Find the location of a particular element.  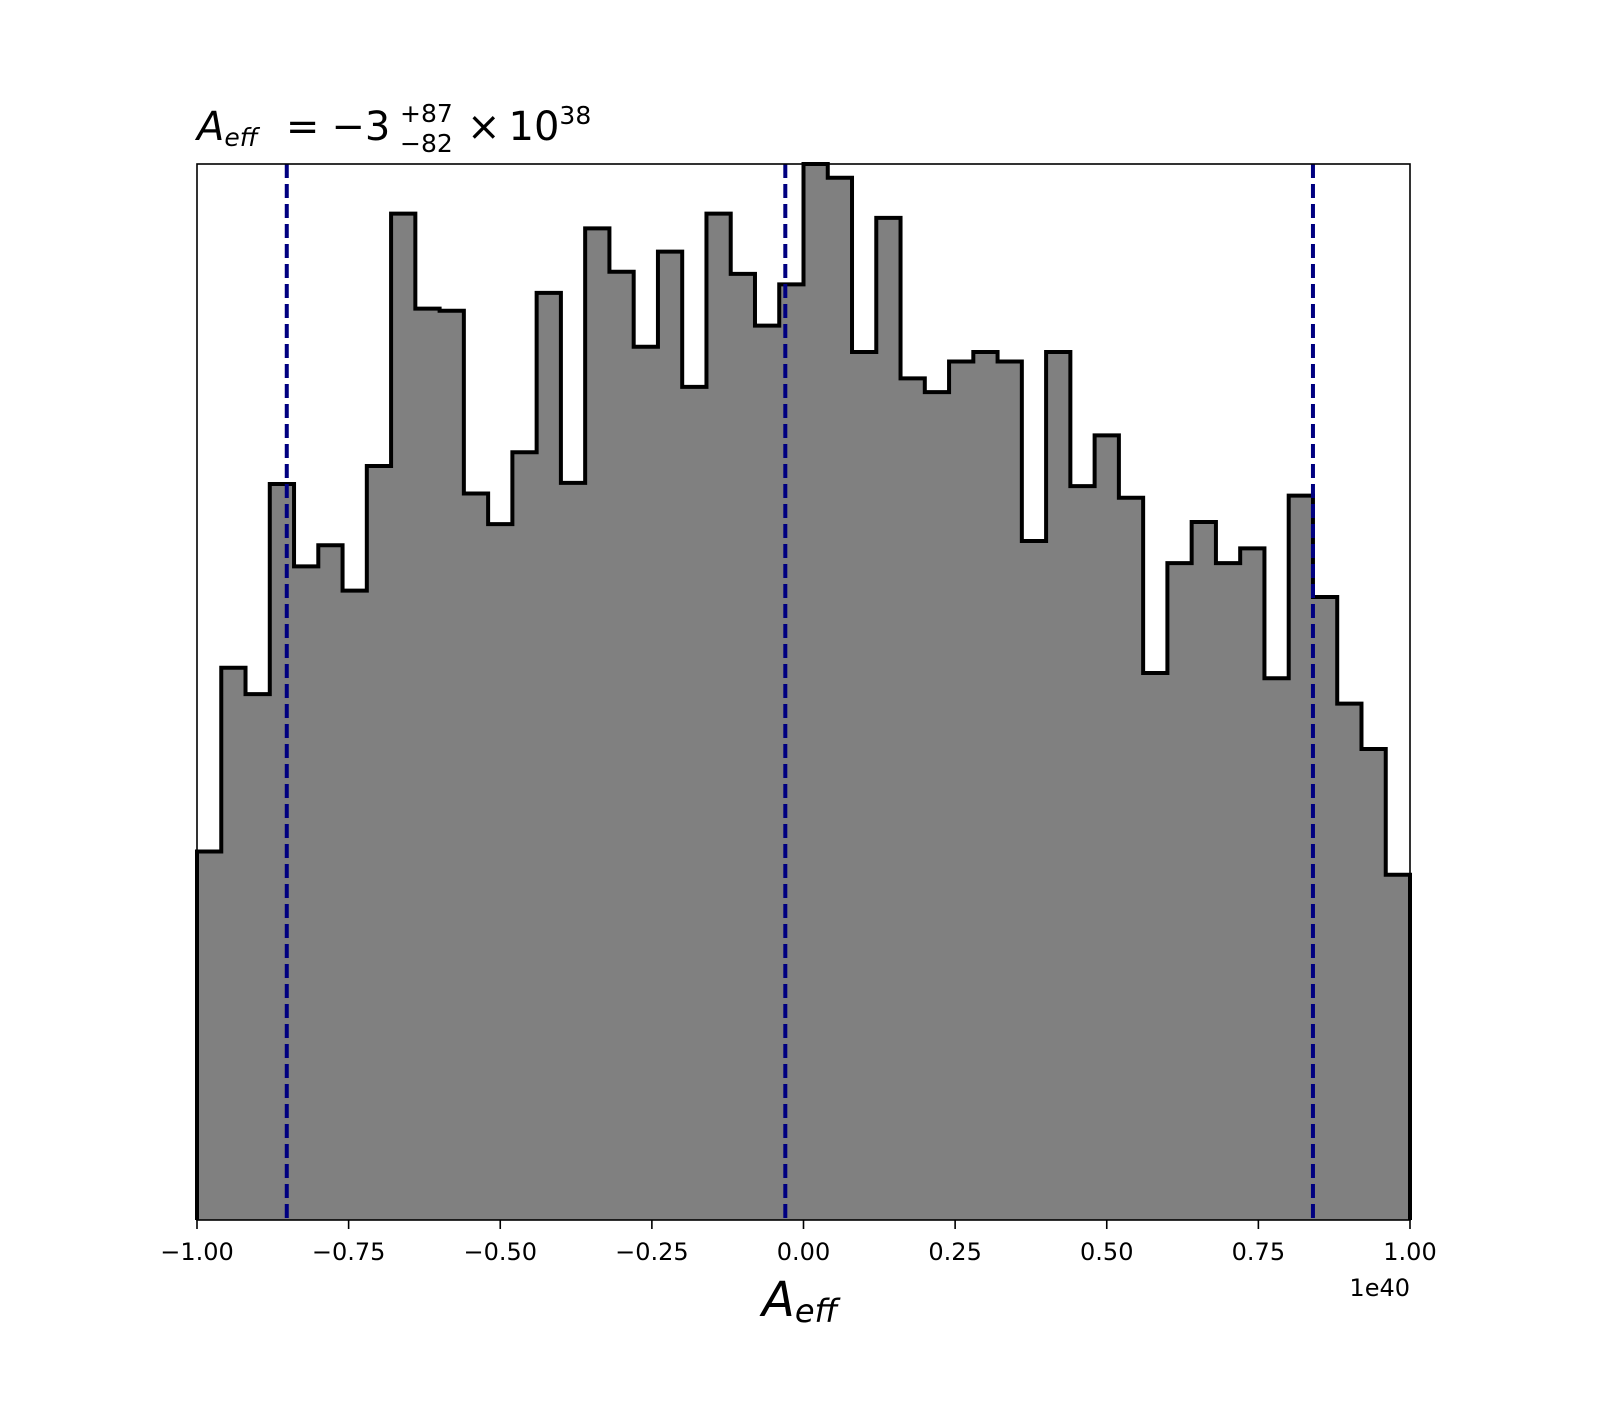

x-tick-label: −0.25 is located at coordinates (652, 1252).